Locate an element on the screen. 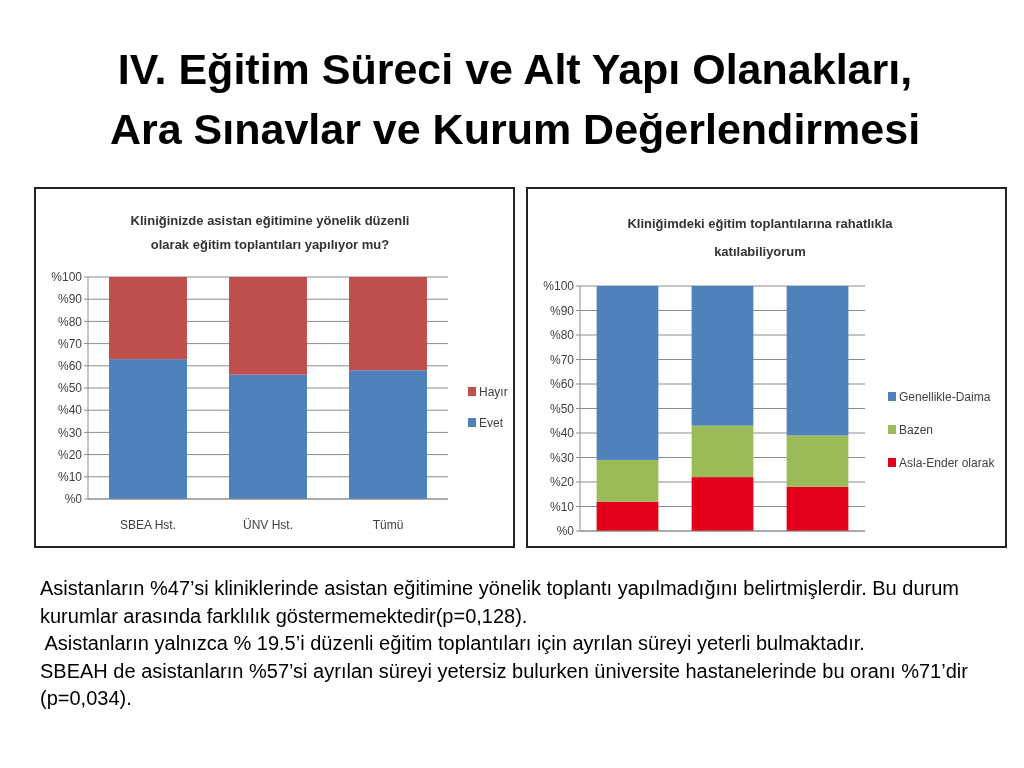  x-tick-label: Tümü is located at coordinates (388, 525).